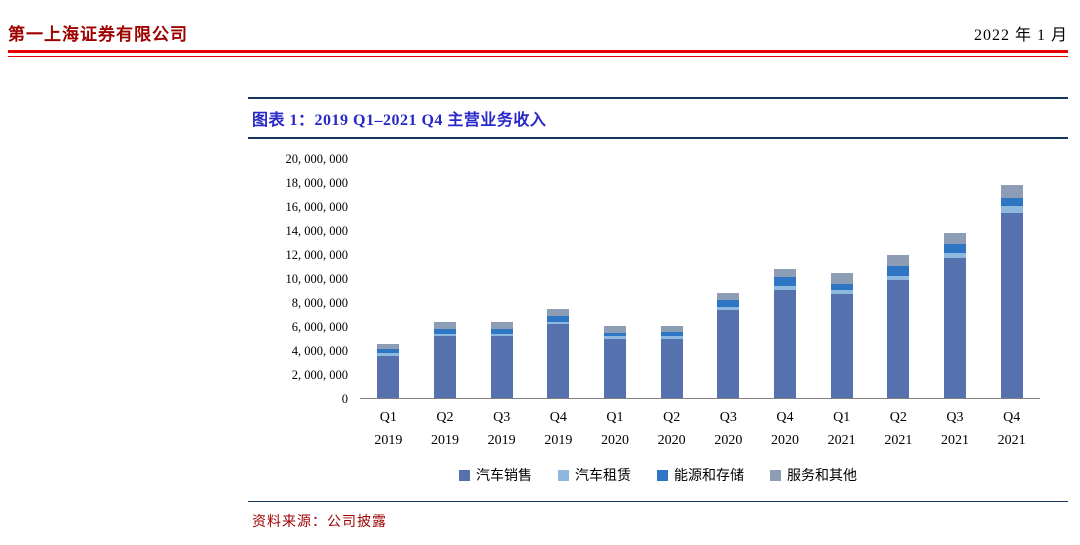  Describe the element at coordinates (319, 351) in the screenshot. I see `y-tick-label: 4, 000, 000` at that location.